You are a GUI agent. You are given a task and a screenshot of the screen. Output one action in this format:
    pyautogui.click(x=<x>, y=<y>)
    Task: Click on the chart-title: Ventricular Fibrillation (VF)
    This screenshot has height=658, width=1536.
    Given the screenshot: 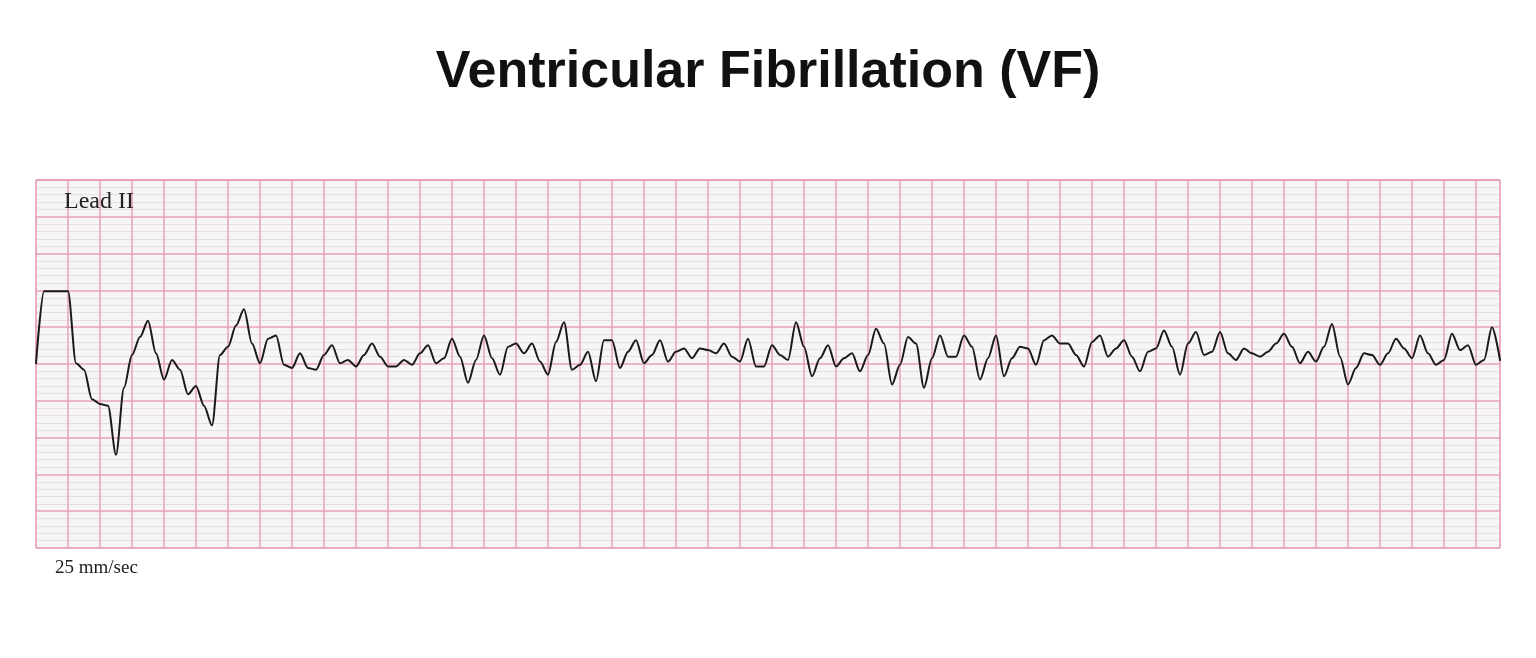 What is the action you would take?
    pyautogui.click(x=768, y=69)
    